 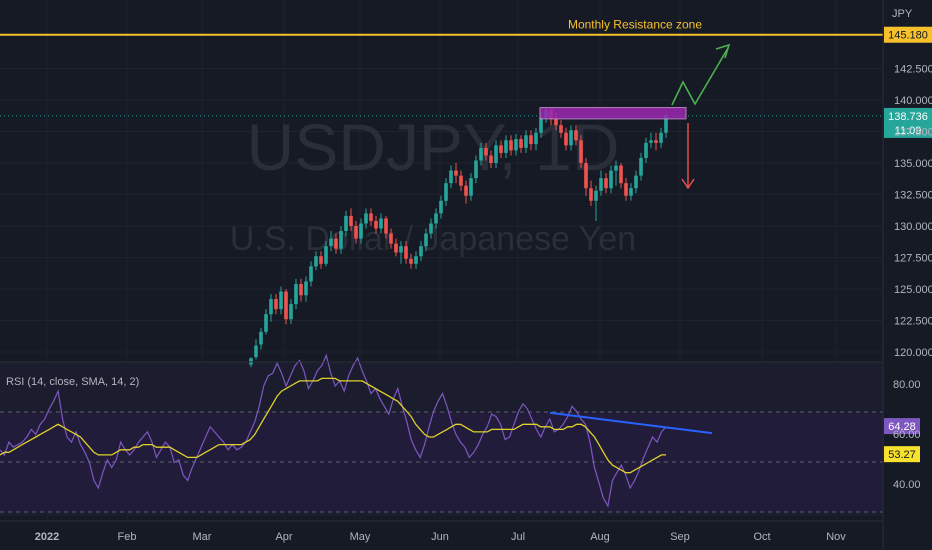 What do you see at coordinates (518, 537) in the screenshot?
I see `time-tick-label: Jul` at bounding box center [518, 537].